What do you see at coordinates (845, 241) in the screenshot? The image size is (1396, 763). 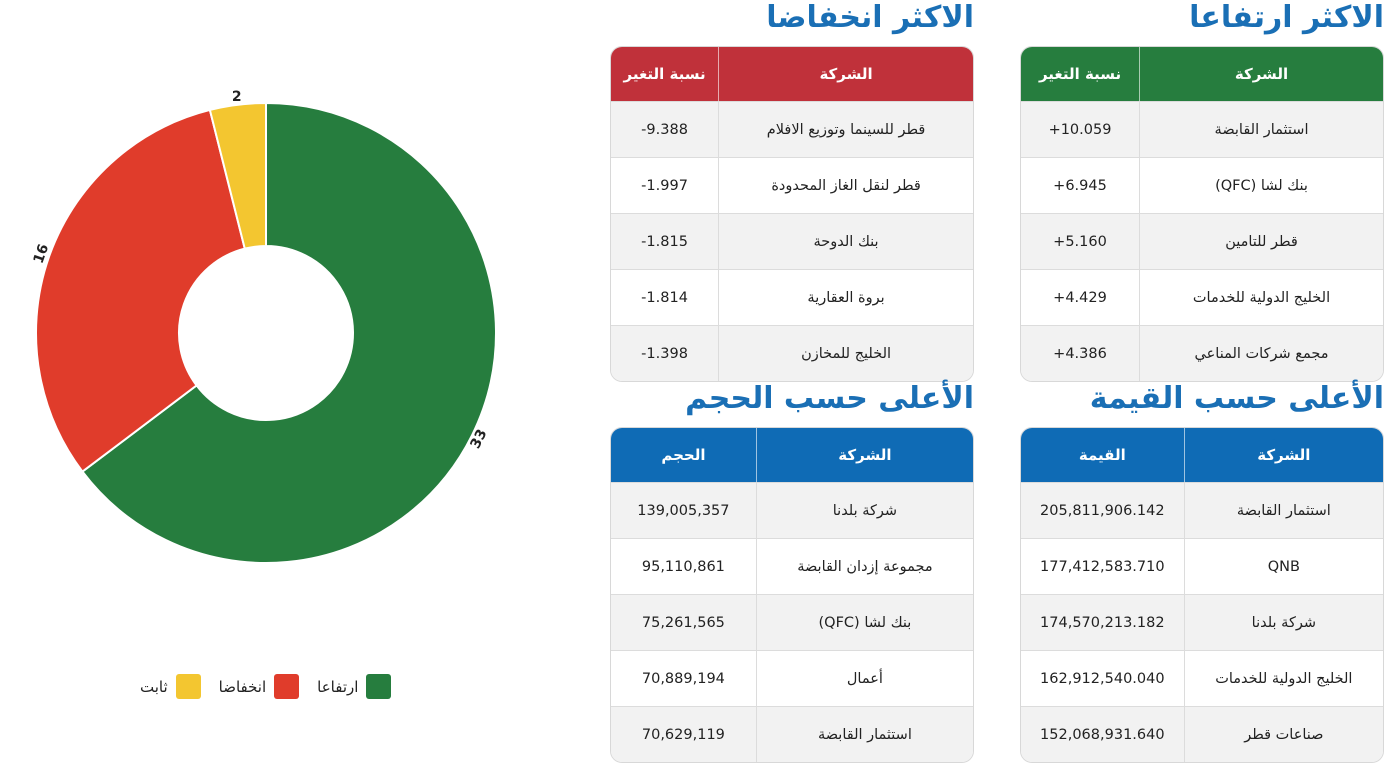 I see `company-name-cell: بنك الدوحة` at bounding box center [845, 241].